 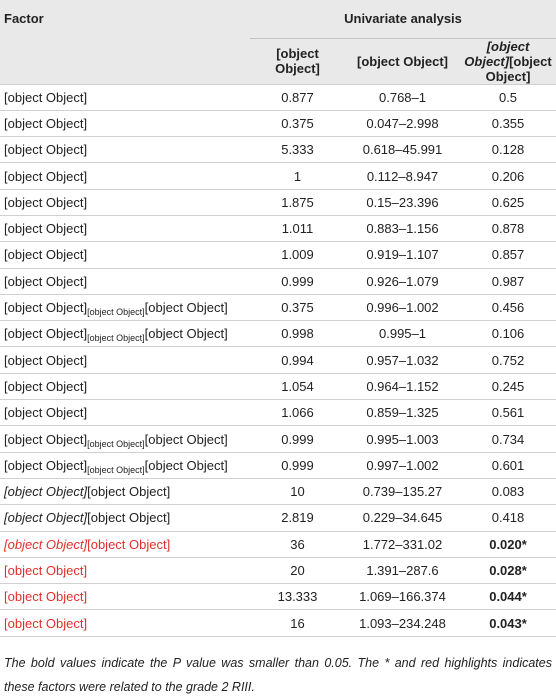 What do you see at coordinates (125, 42) in the screenshot?
I see `header-cell: Factor` at bounding box center [125, 42].